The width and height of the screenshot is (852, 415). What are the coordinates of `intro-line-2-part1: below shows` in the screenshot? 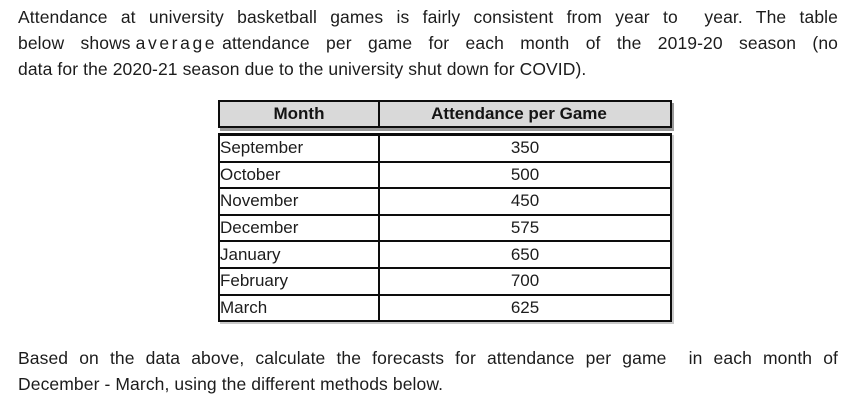 It's located at (74, 42).